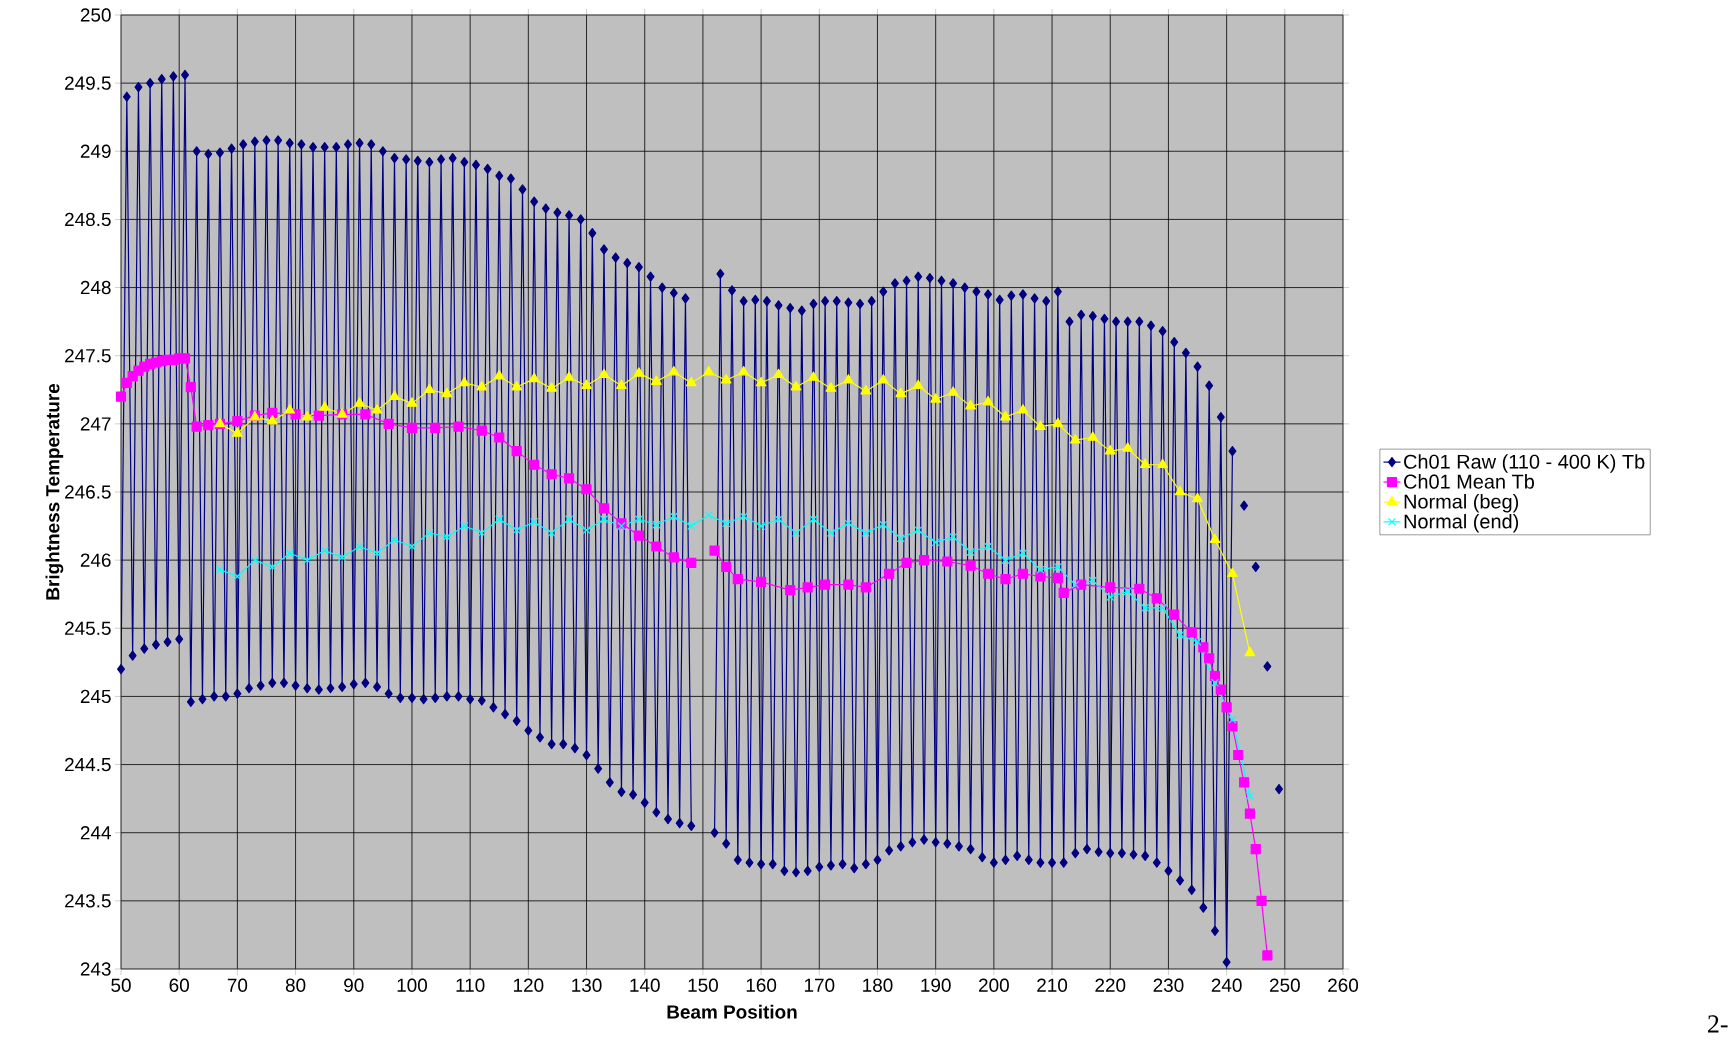  What do you see at coordinates (95, 833) in the screenshot?
I see `y-tick-label: 244` at bounding box center [95, 833].